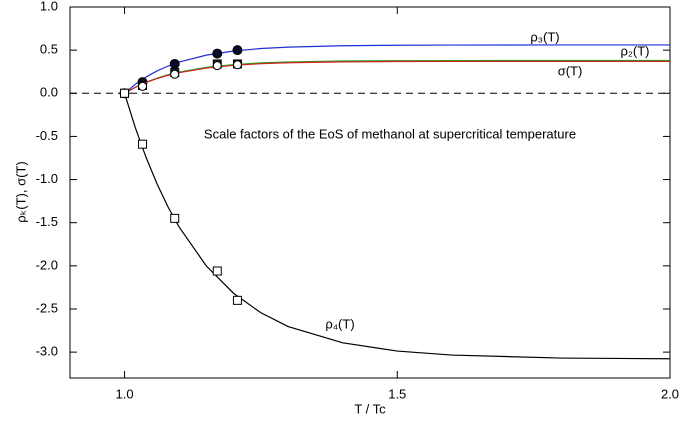 This screenshot has height=423, width=685. What do you see at coordinates (47, 178) in the screenshot?
I see `y-tick-label: -1.0` at bounding box center [47, 178].